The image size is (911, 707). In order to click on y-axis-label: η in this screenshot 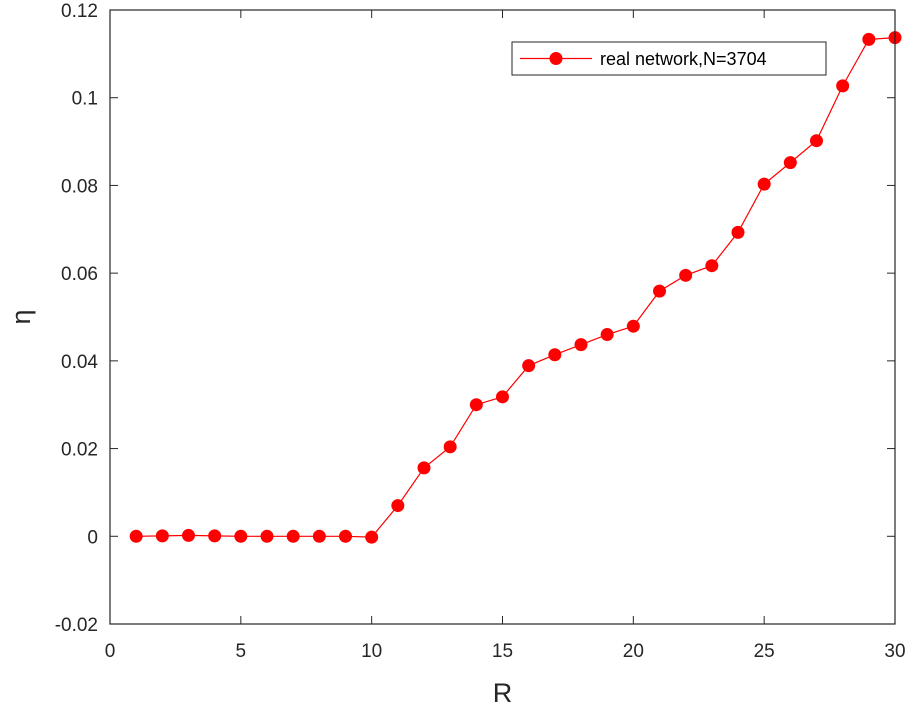, I will do `click(21, 316)`.